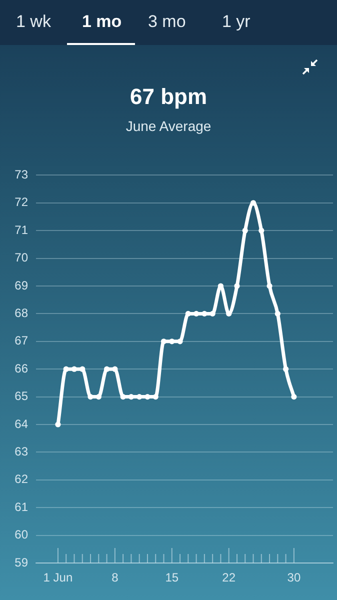  What do you see at coordinates (21, 479) in the screenshot?
I see `y-tick-label: 62` at bounding box center [21, 479].